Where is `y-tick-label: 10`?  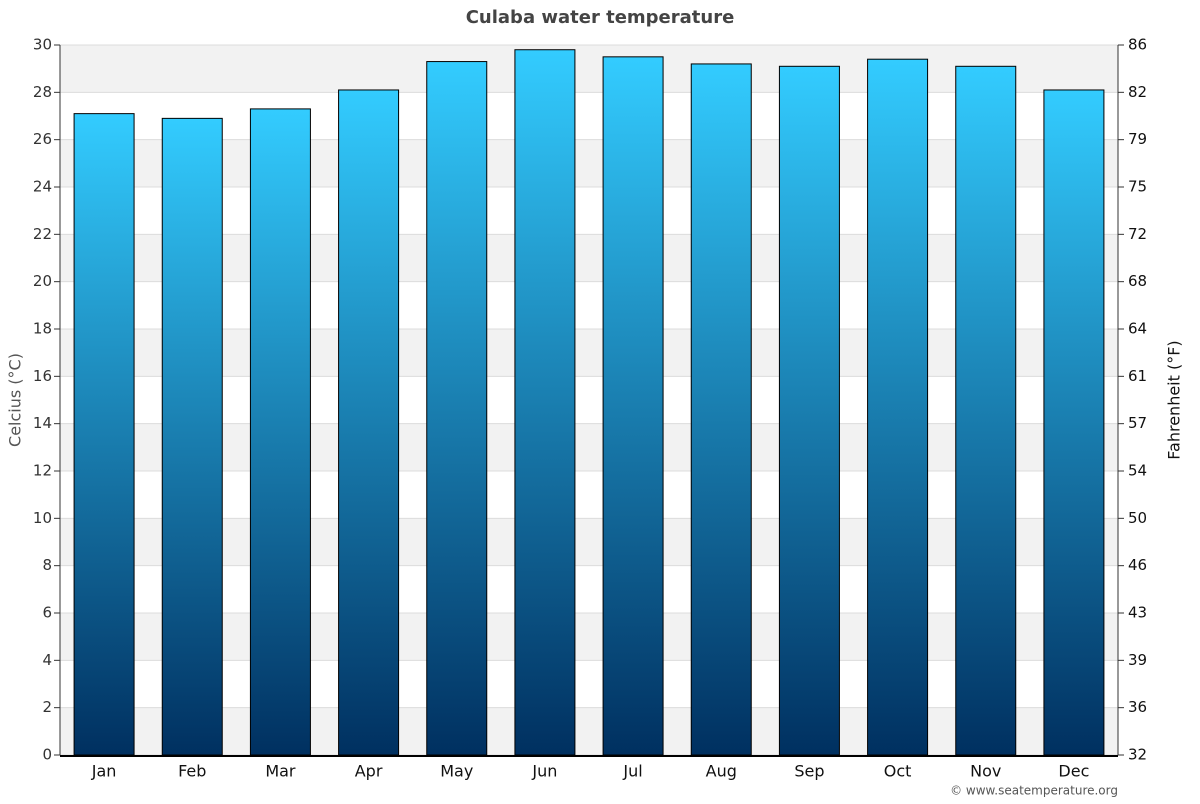
y-tick-label: 10 is located at coordinates (42, 518).